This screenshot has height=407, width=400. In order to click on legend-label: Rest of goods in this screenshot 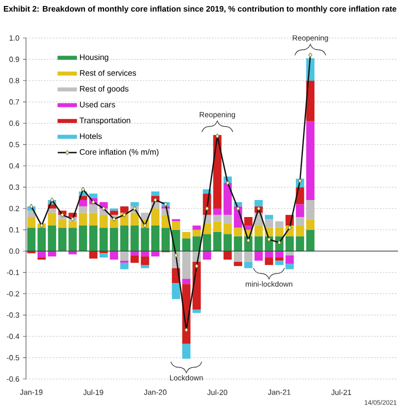, I will do `click(104, 90)`.